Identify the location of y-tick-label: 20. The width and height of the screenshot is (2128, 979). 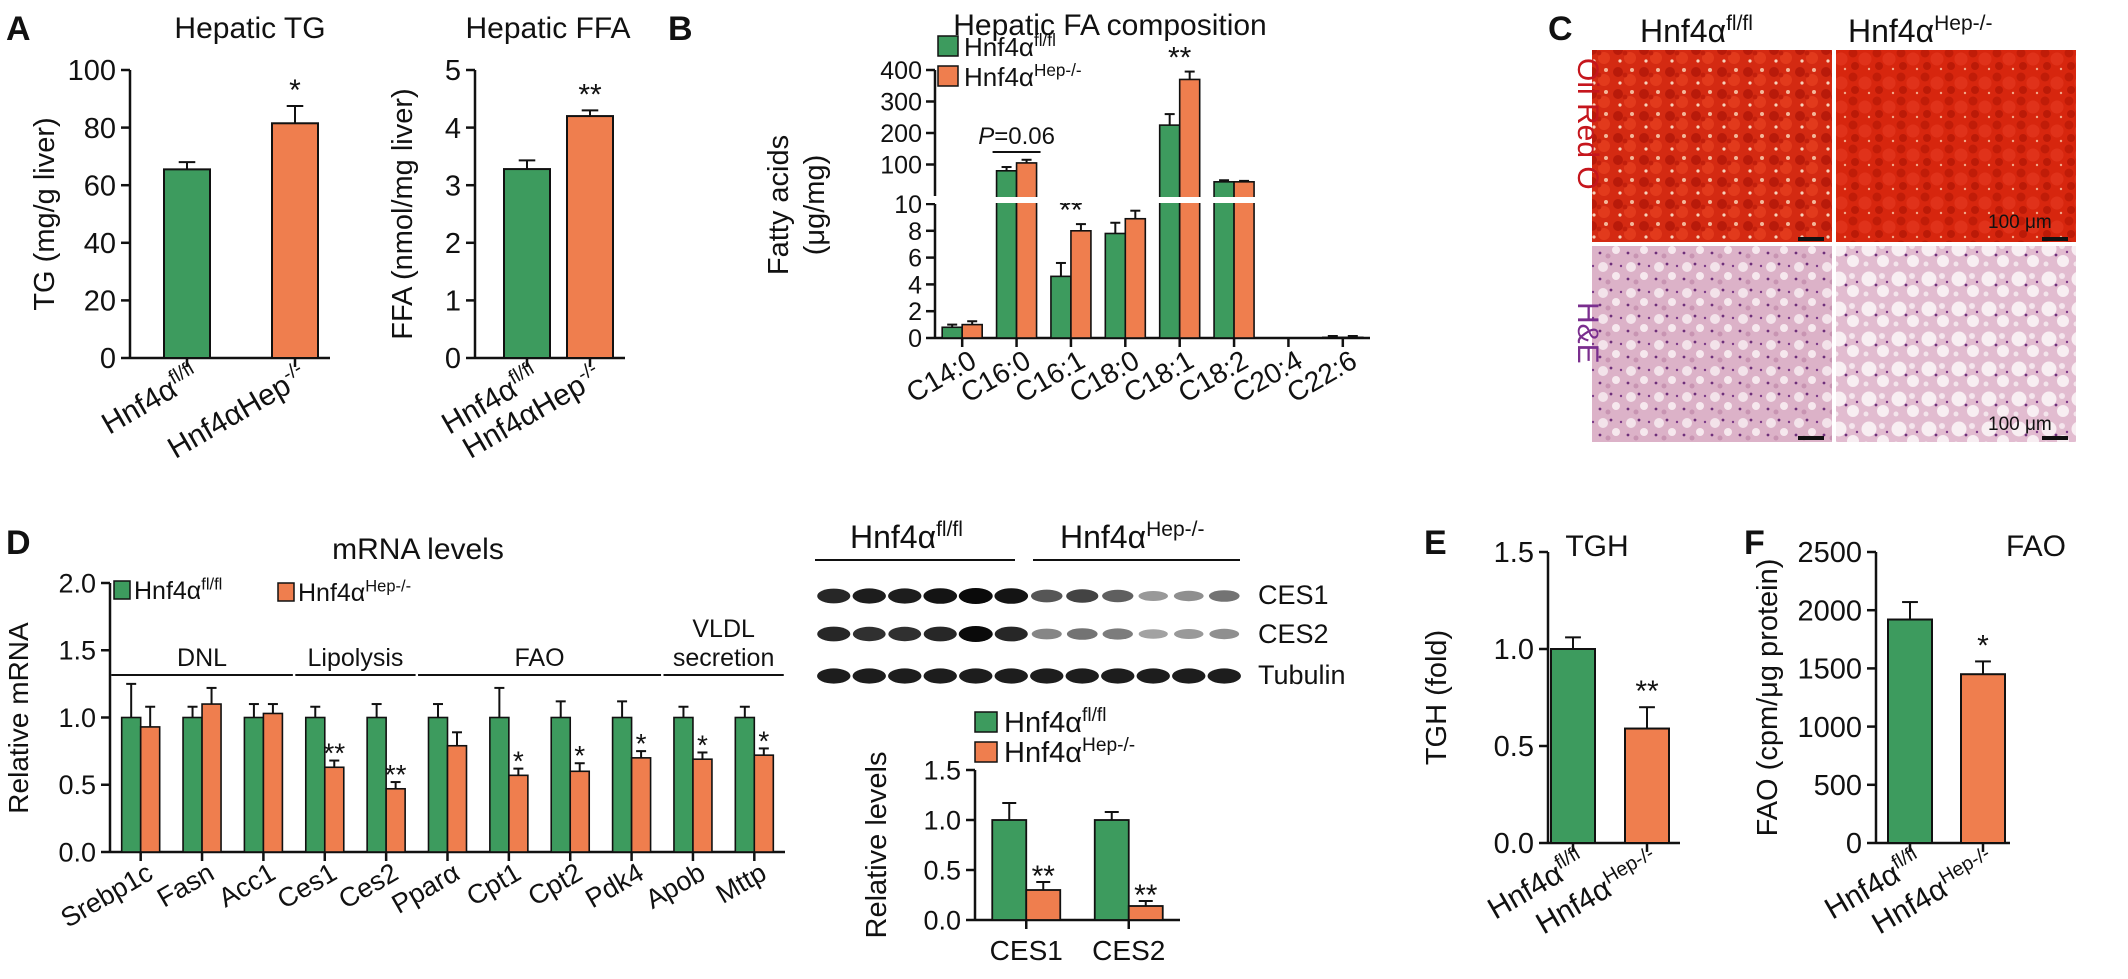
(100, 302).